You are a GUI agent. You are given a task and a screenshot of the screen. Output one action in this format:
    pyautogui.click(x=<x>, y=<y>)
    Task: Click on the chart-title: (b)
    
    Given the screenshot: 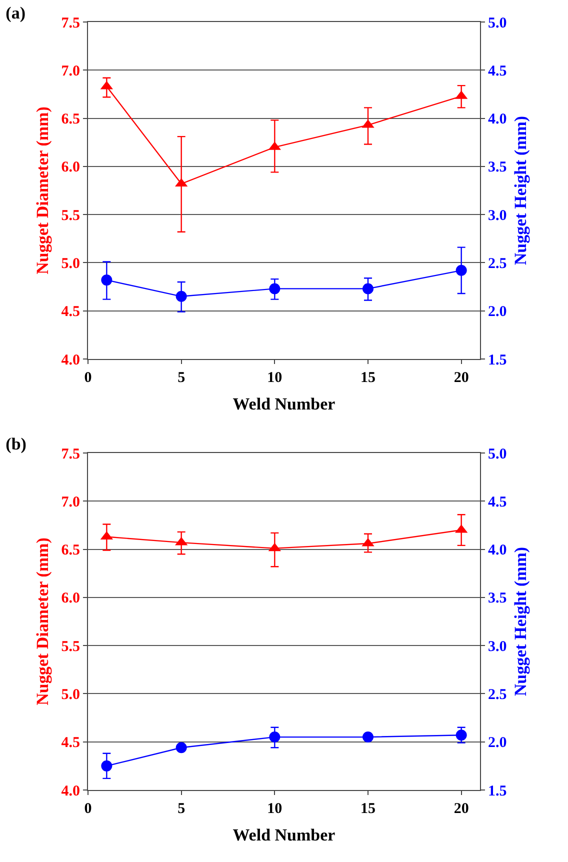 What is the action you would take?
    pyautogui.click(x=16, y=444)
    